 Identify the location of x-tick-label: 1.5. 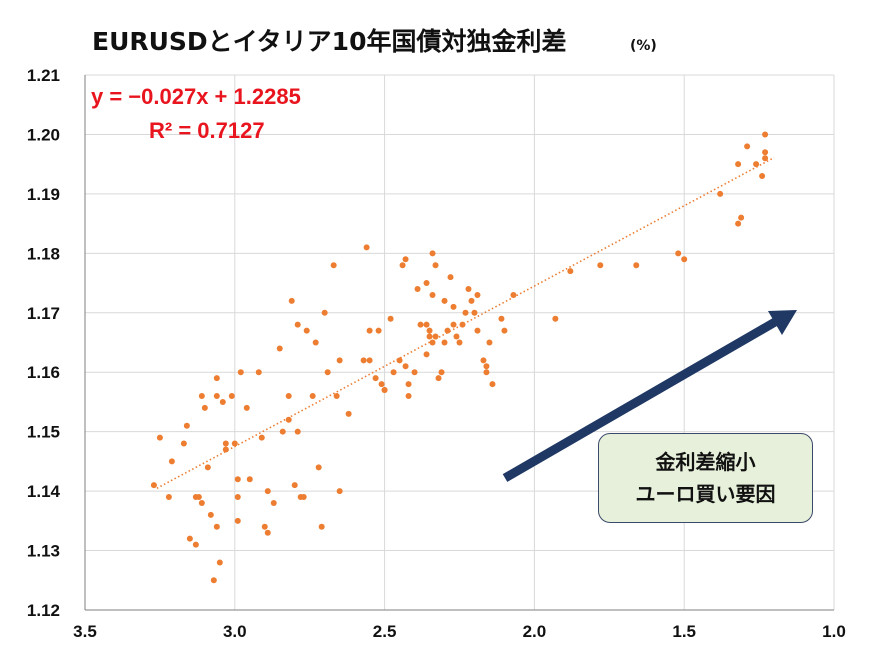
(684, 631).